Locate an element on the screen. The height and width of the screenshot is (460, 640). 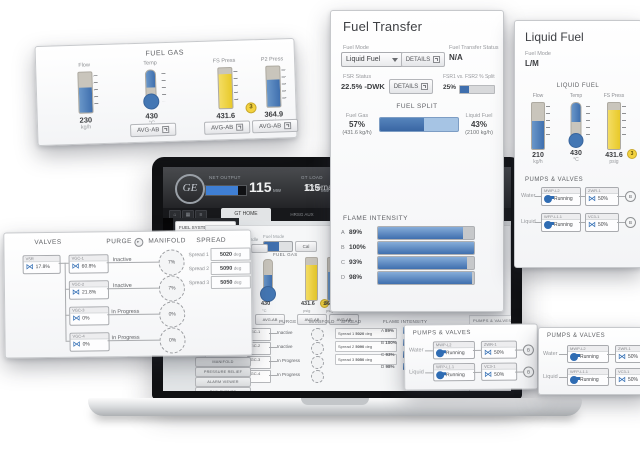
flame-bar-d is located at coordinates (426, 278).